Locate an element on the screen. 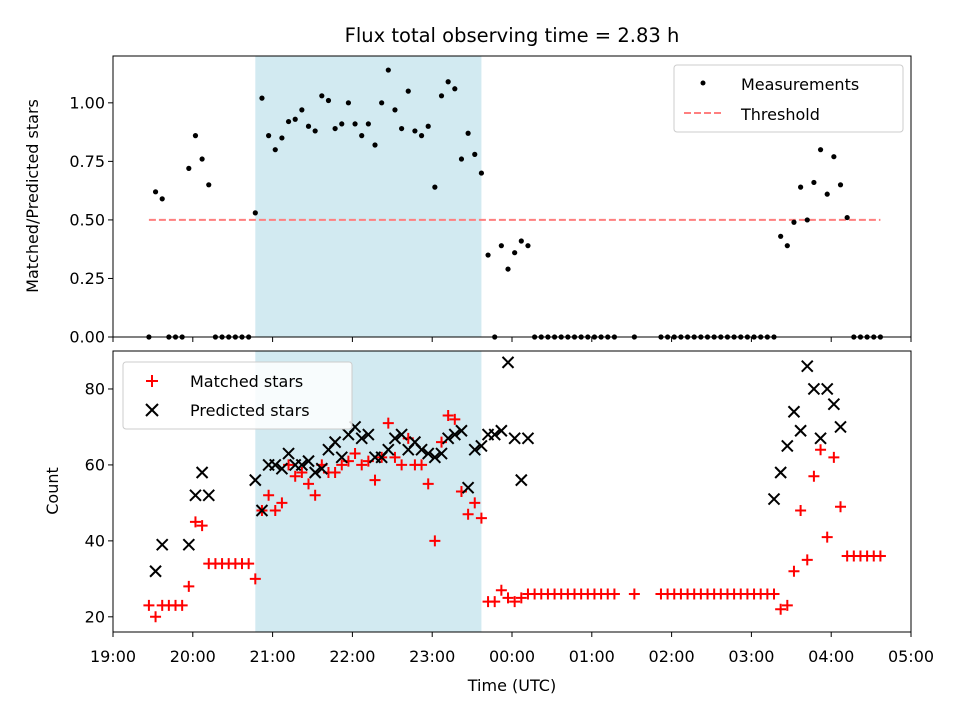  legend-predicted-marker is located at coordinates (152, 410).